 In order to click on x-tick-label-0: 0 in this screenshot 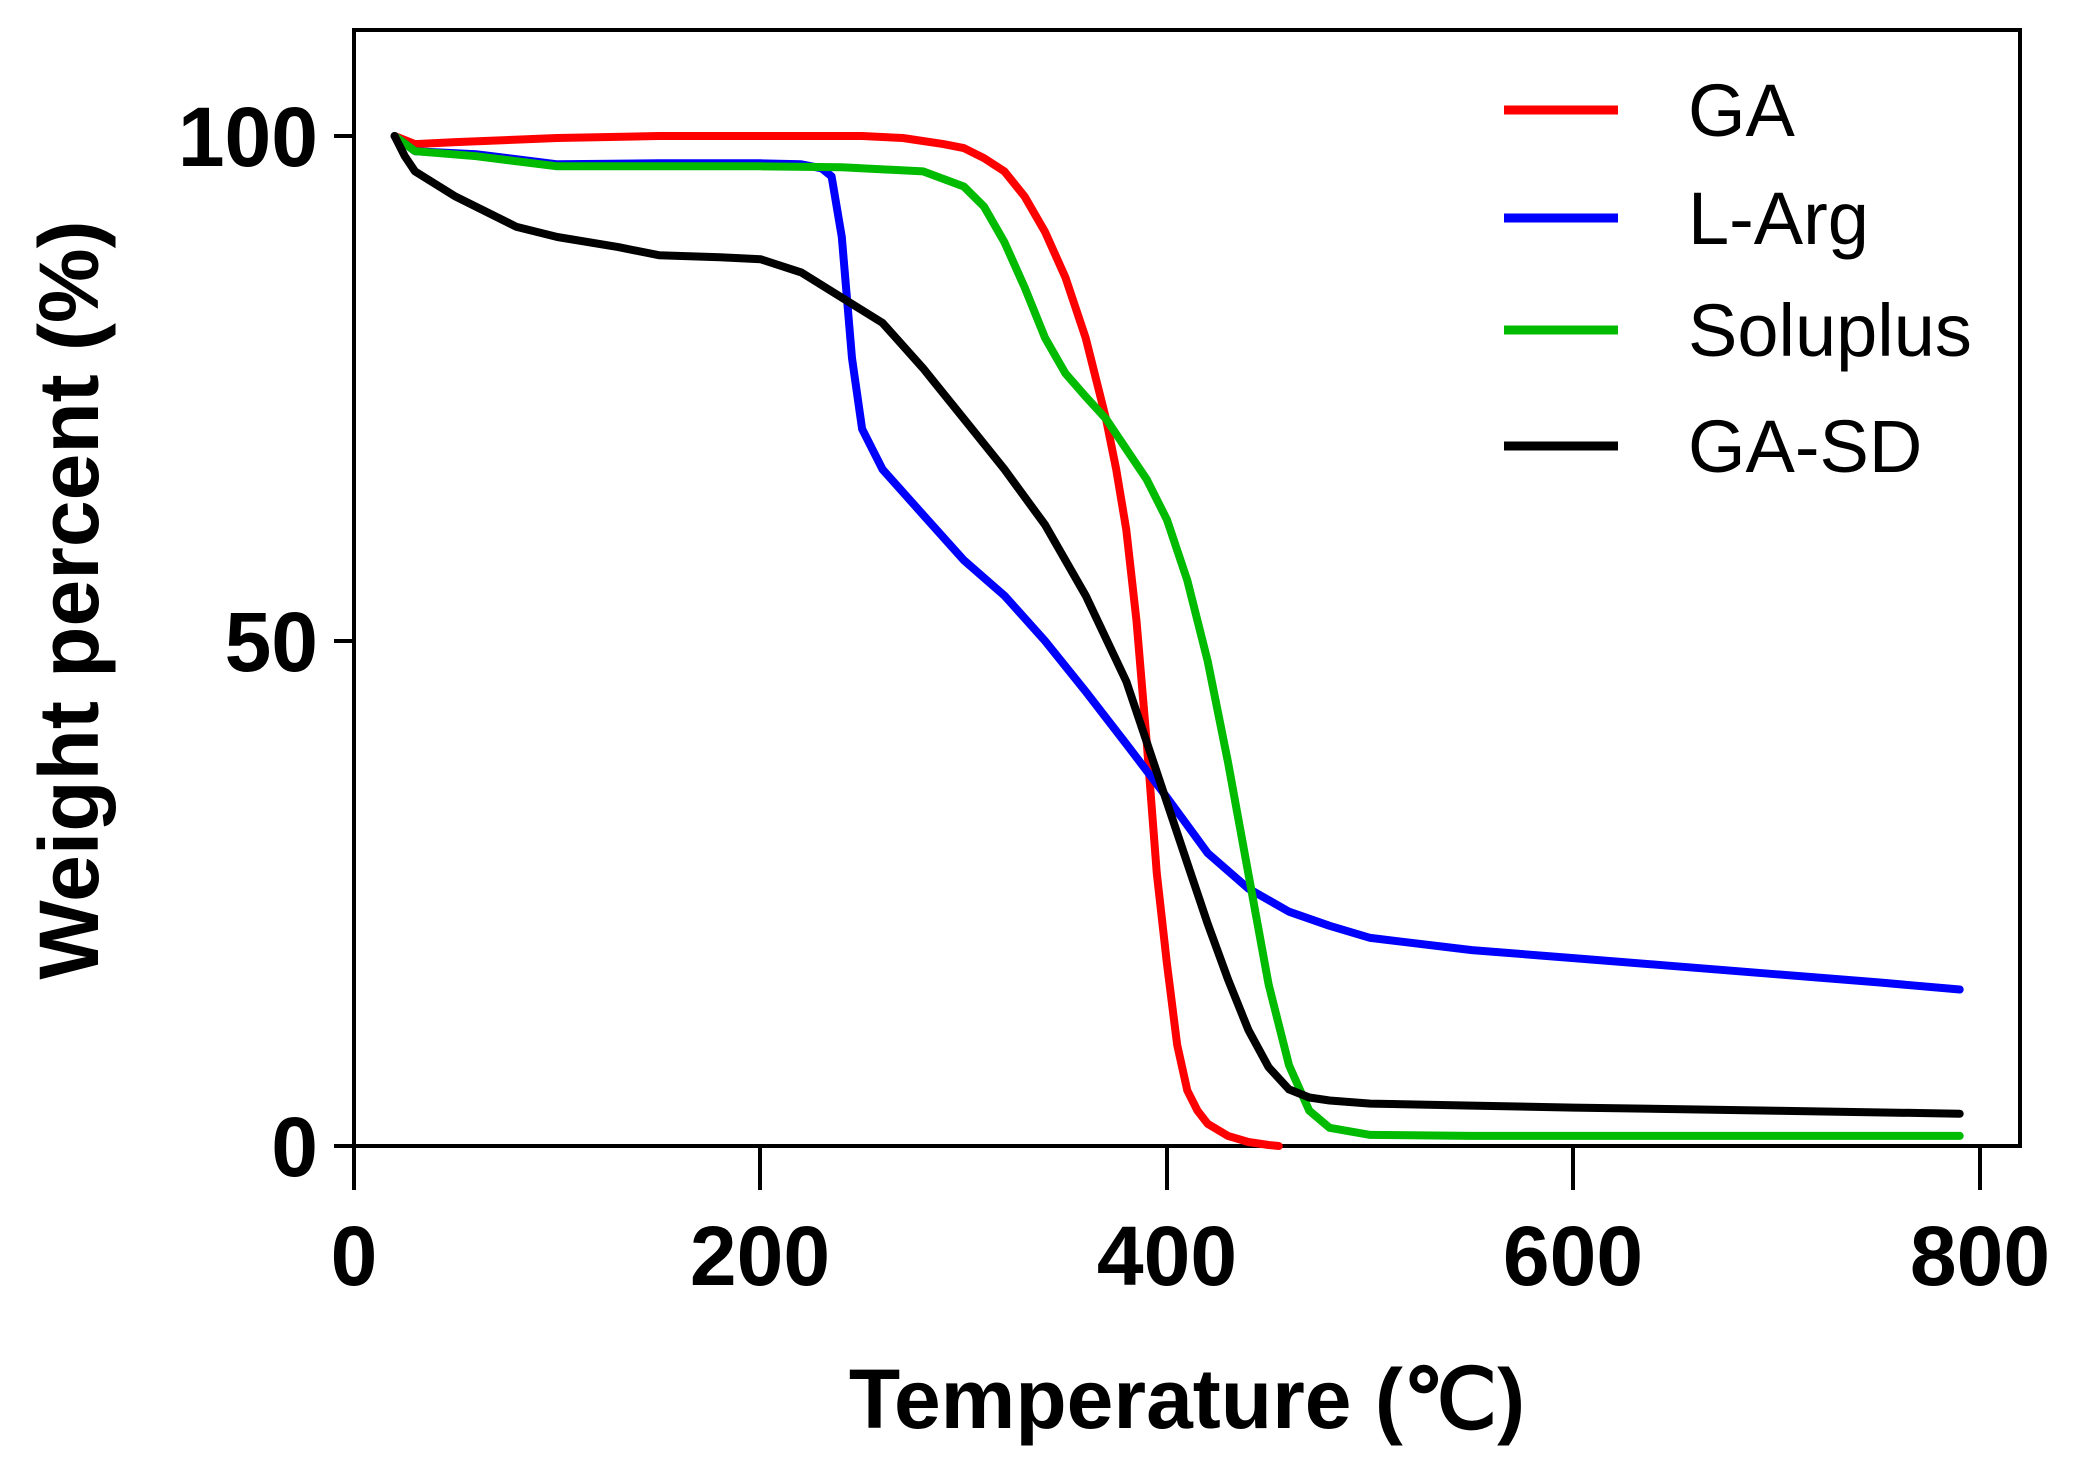, I will do `click(354, 1256)`.